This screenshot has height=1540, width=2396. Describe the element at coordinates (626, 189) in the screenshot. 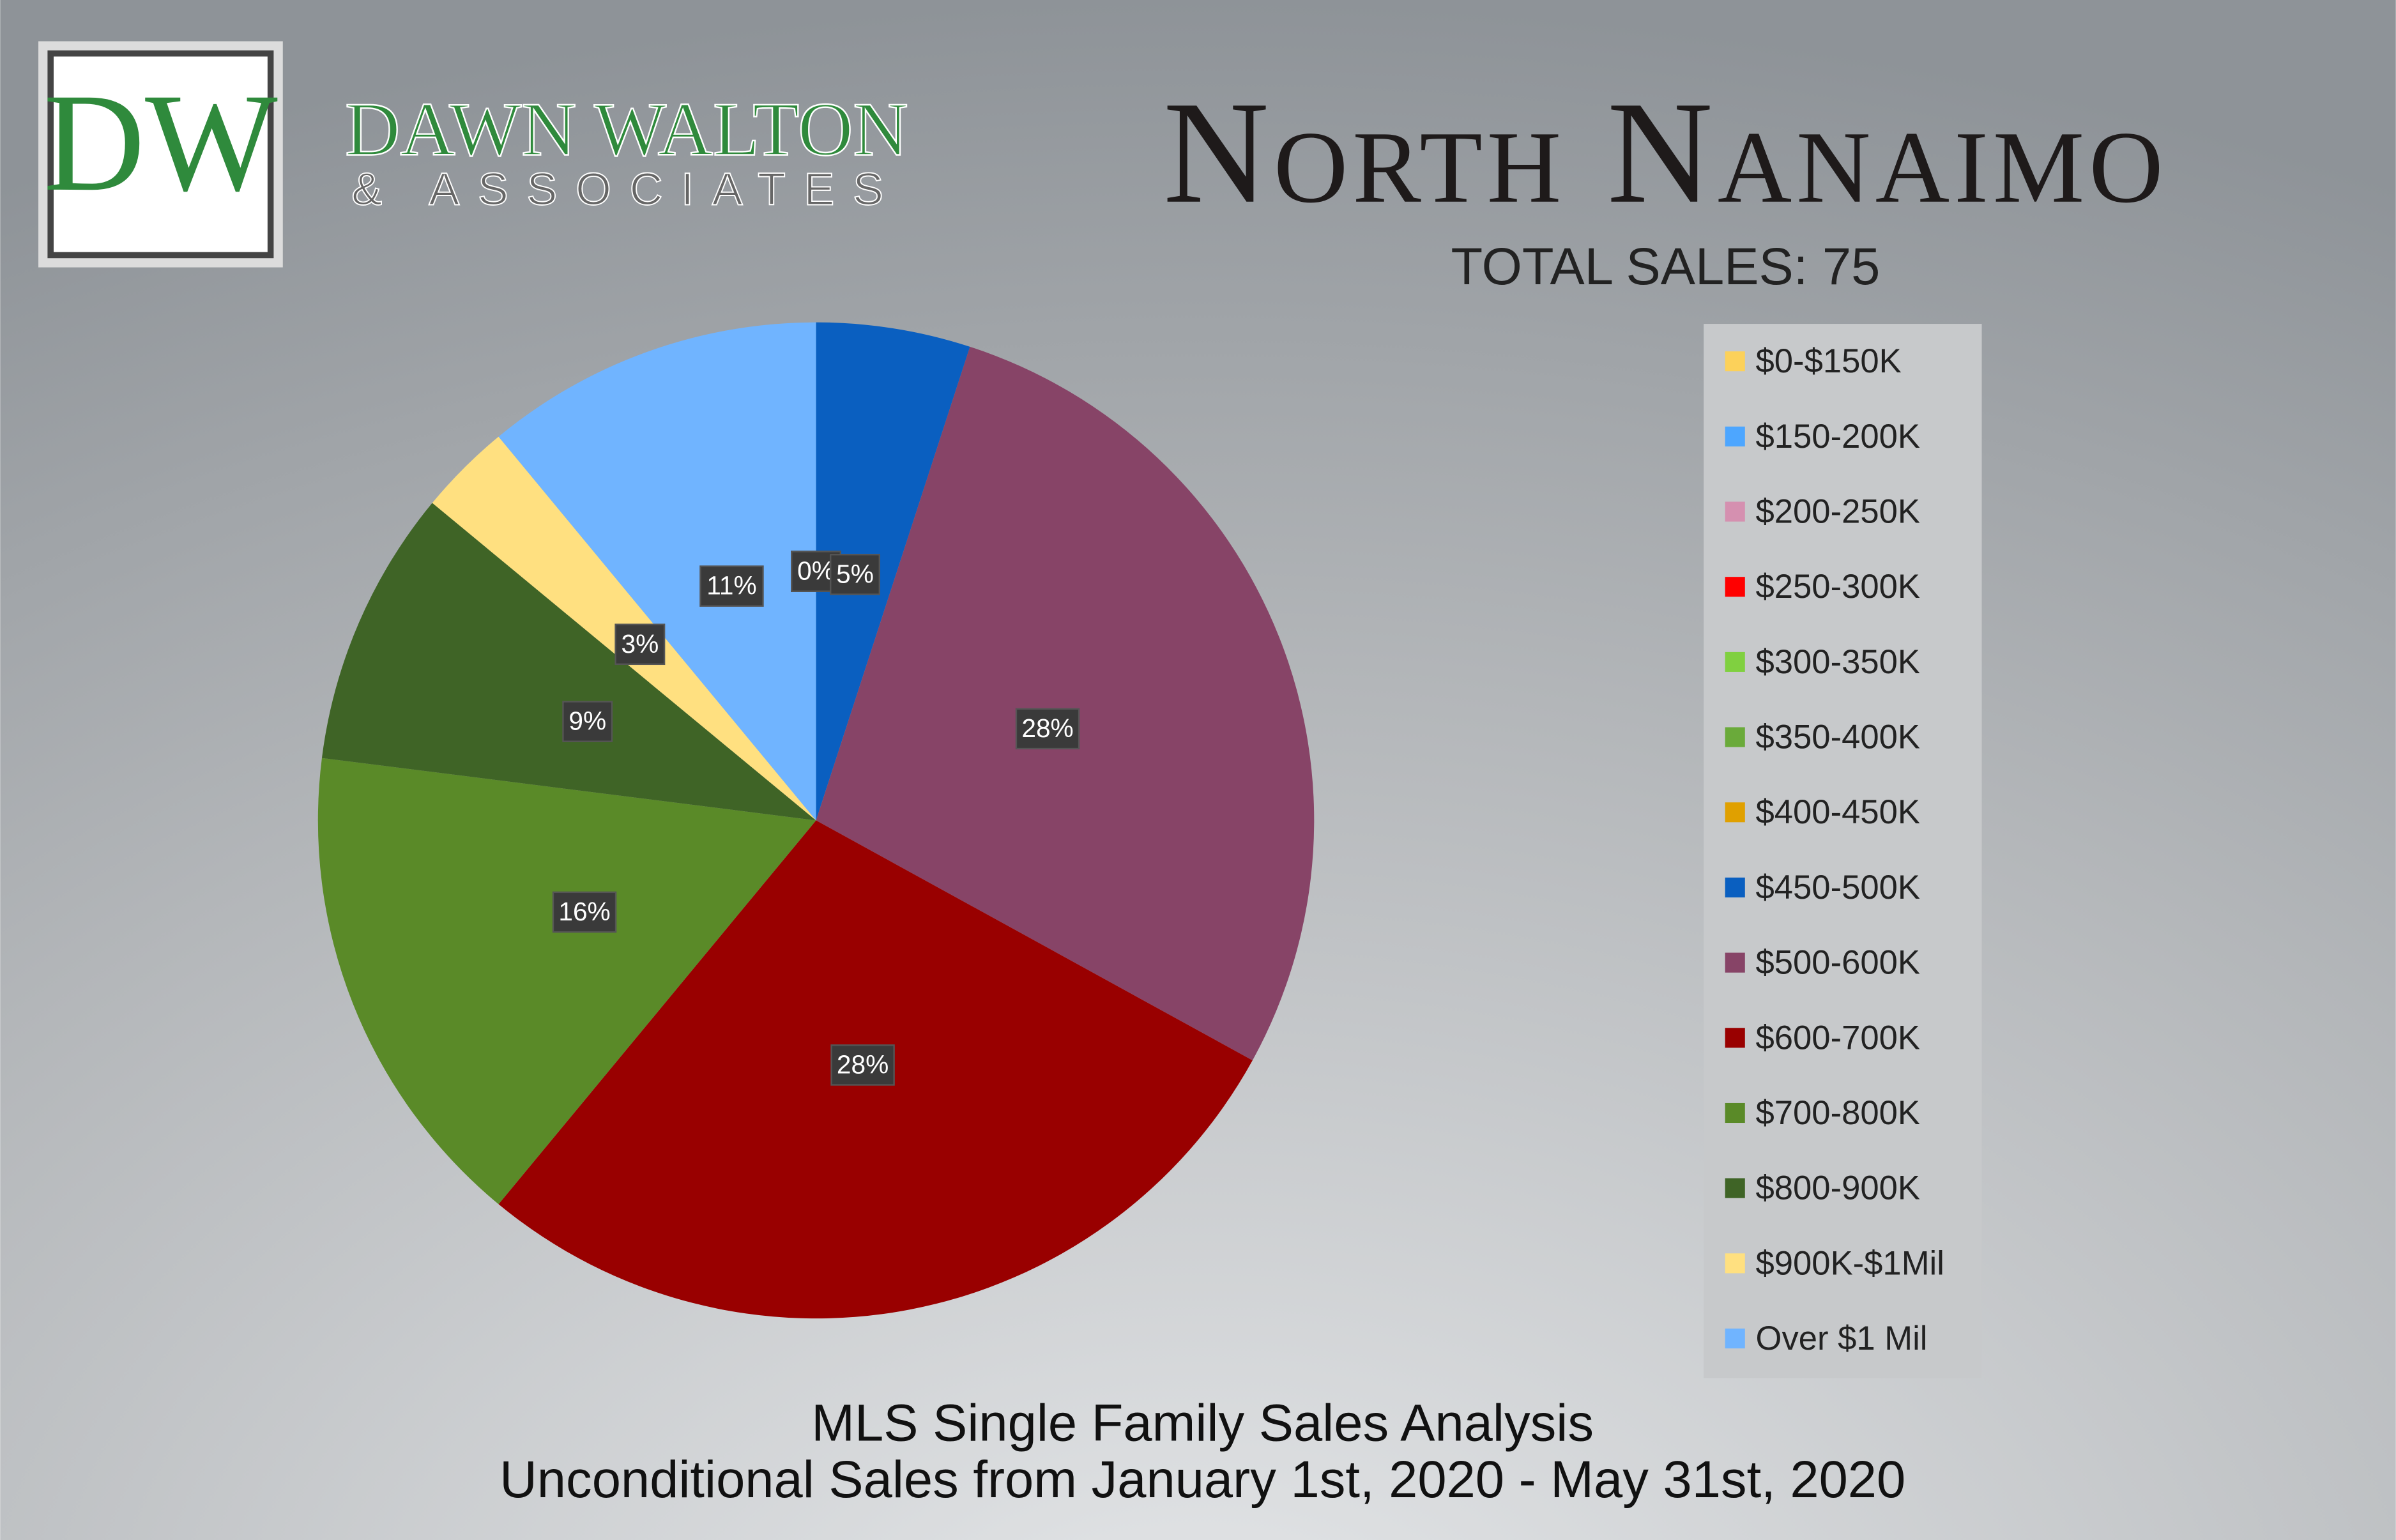

I see `logo-tagline: & ASSOCIATES` at that location.